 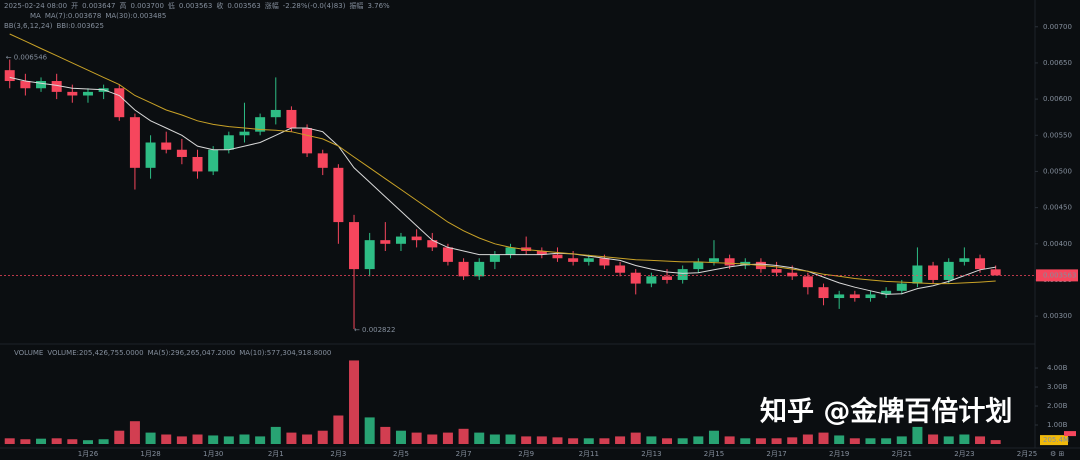 What do you see at coordinates (1057, 63) in the screenshot?
I see `y-tick-label: 0.00650` at bounding box center [1057, 63].